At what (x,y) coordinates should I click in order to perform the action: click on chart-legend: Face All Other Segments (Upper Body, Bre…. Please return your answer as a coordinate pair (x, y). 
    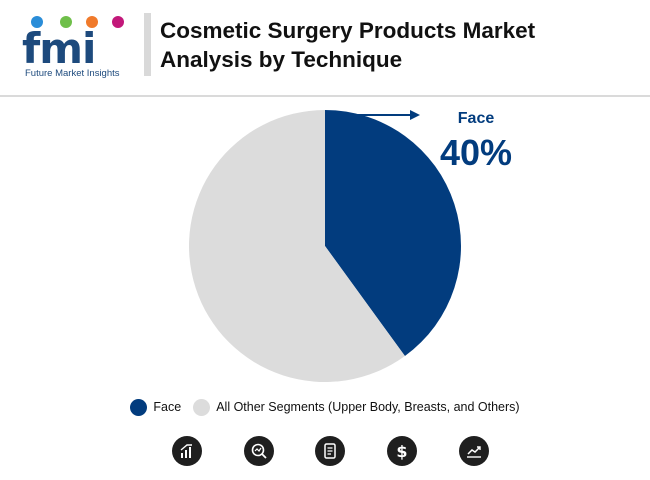
    Looking at the image, I should click on (325, 407).